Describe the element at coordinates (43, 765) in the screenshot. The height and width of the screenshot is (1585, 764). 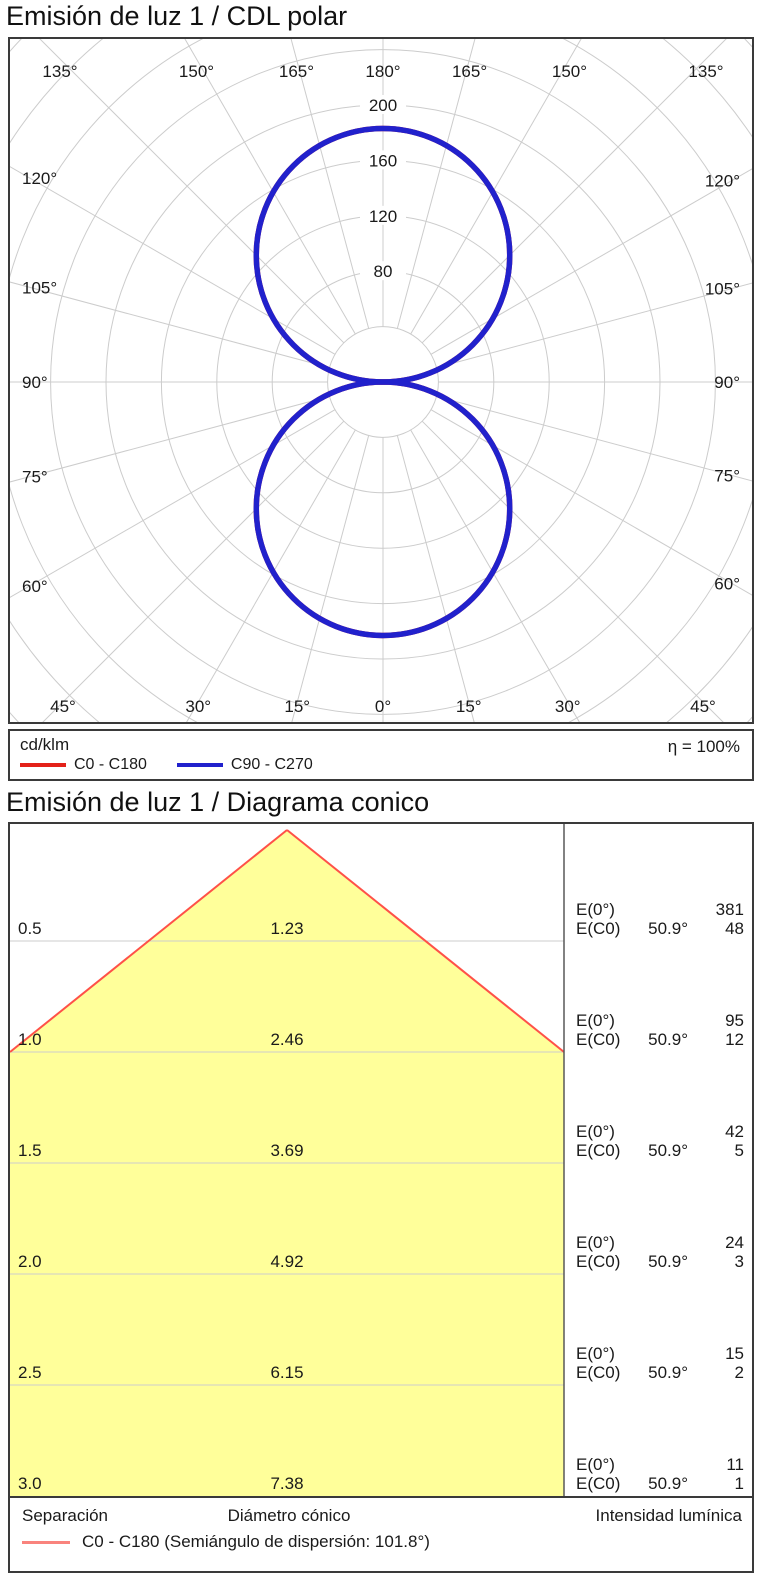
I see `legend-line-c0-c180` at that location.